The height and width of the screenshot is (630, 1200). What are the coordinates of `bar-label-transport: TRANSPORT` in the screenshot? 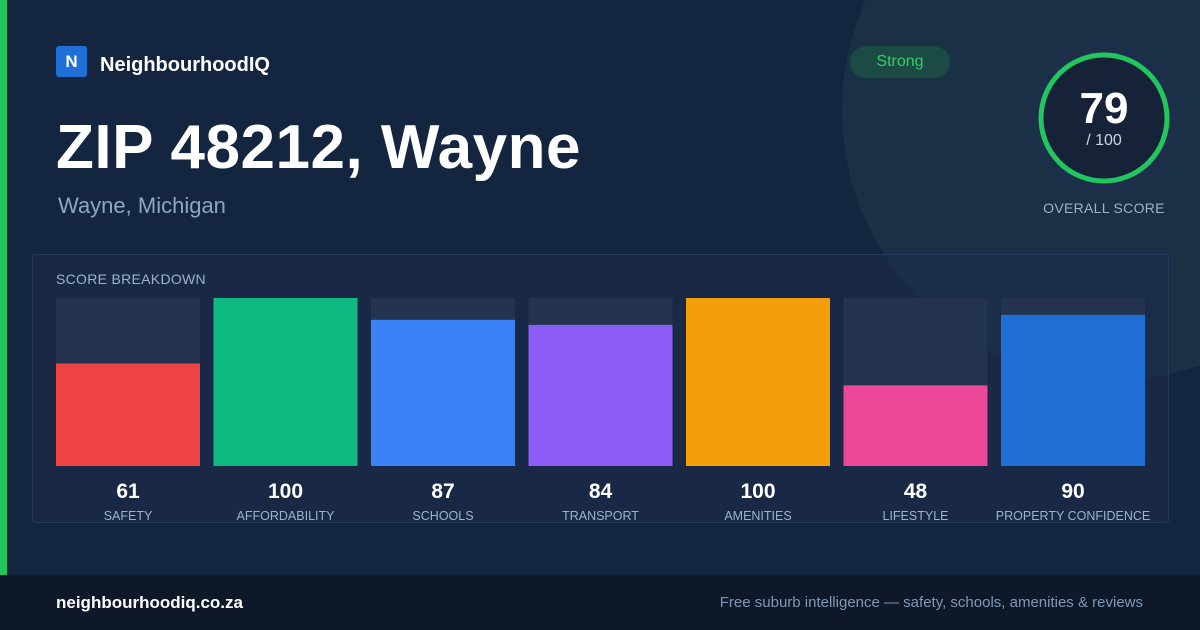 It's located at (600, 516).